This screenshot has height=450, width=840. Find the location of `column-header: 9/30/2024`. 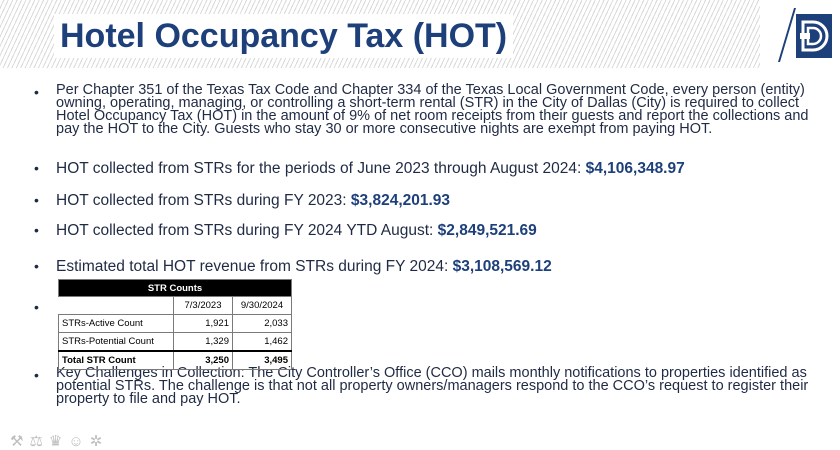

column-header: 9/30/2024 is located at coordinates (262, 305).